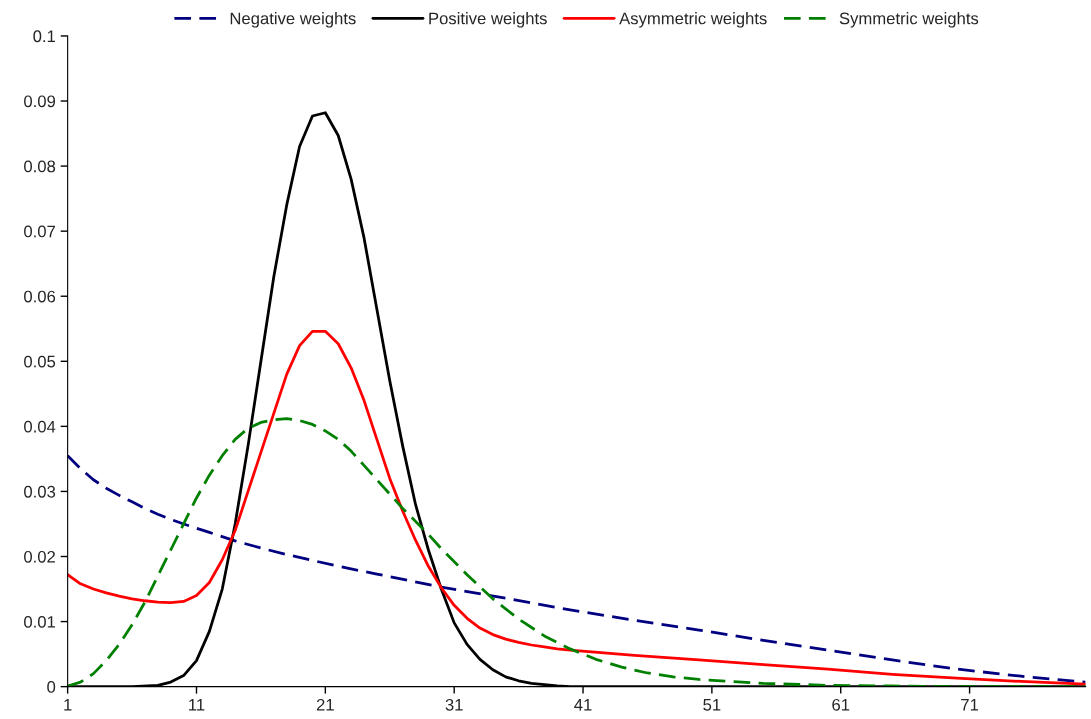  I want to click on y-tick-label: 0.04, so click(40, 426).